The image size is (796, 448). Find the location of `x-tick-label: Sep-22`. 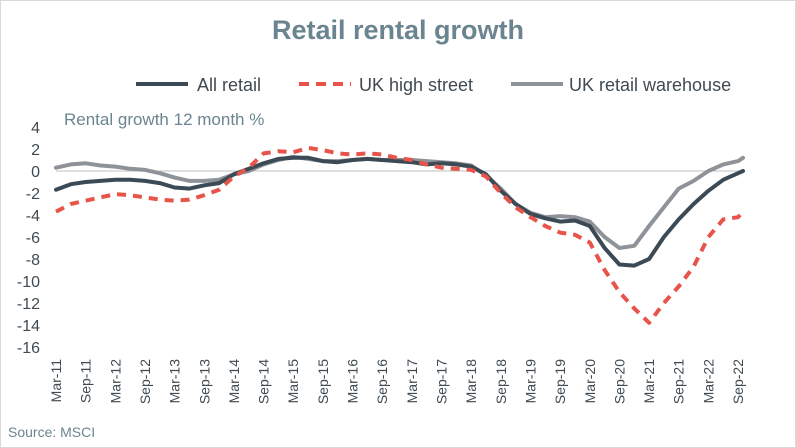

x-tick-label: Sep-22 is located at coordinates (738, 381).